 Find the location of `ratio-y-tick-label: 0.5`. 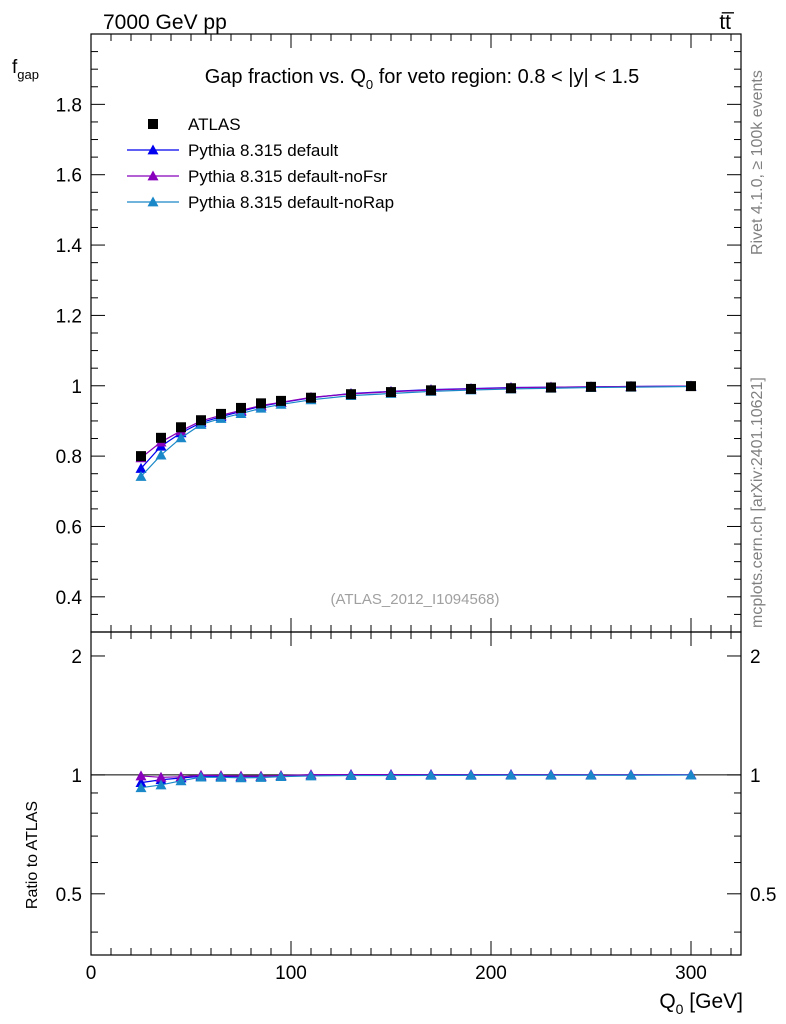

ratio-y-tick-label: 0.5 is located at coordinates (69, 895).